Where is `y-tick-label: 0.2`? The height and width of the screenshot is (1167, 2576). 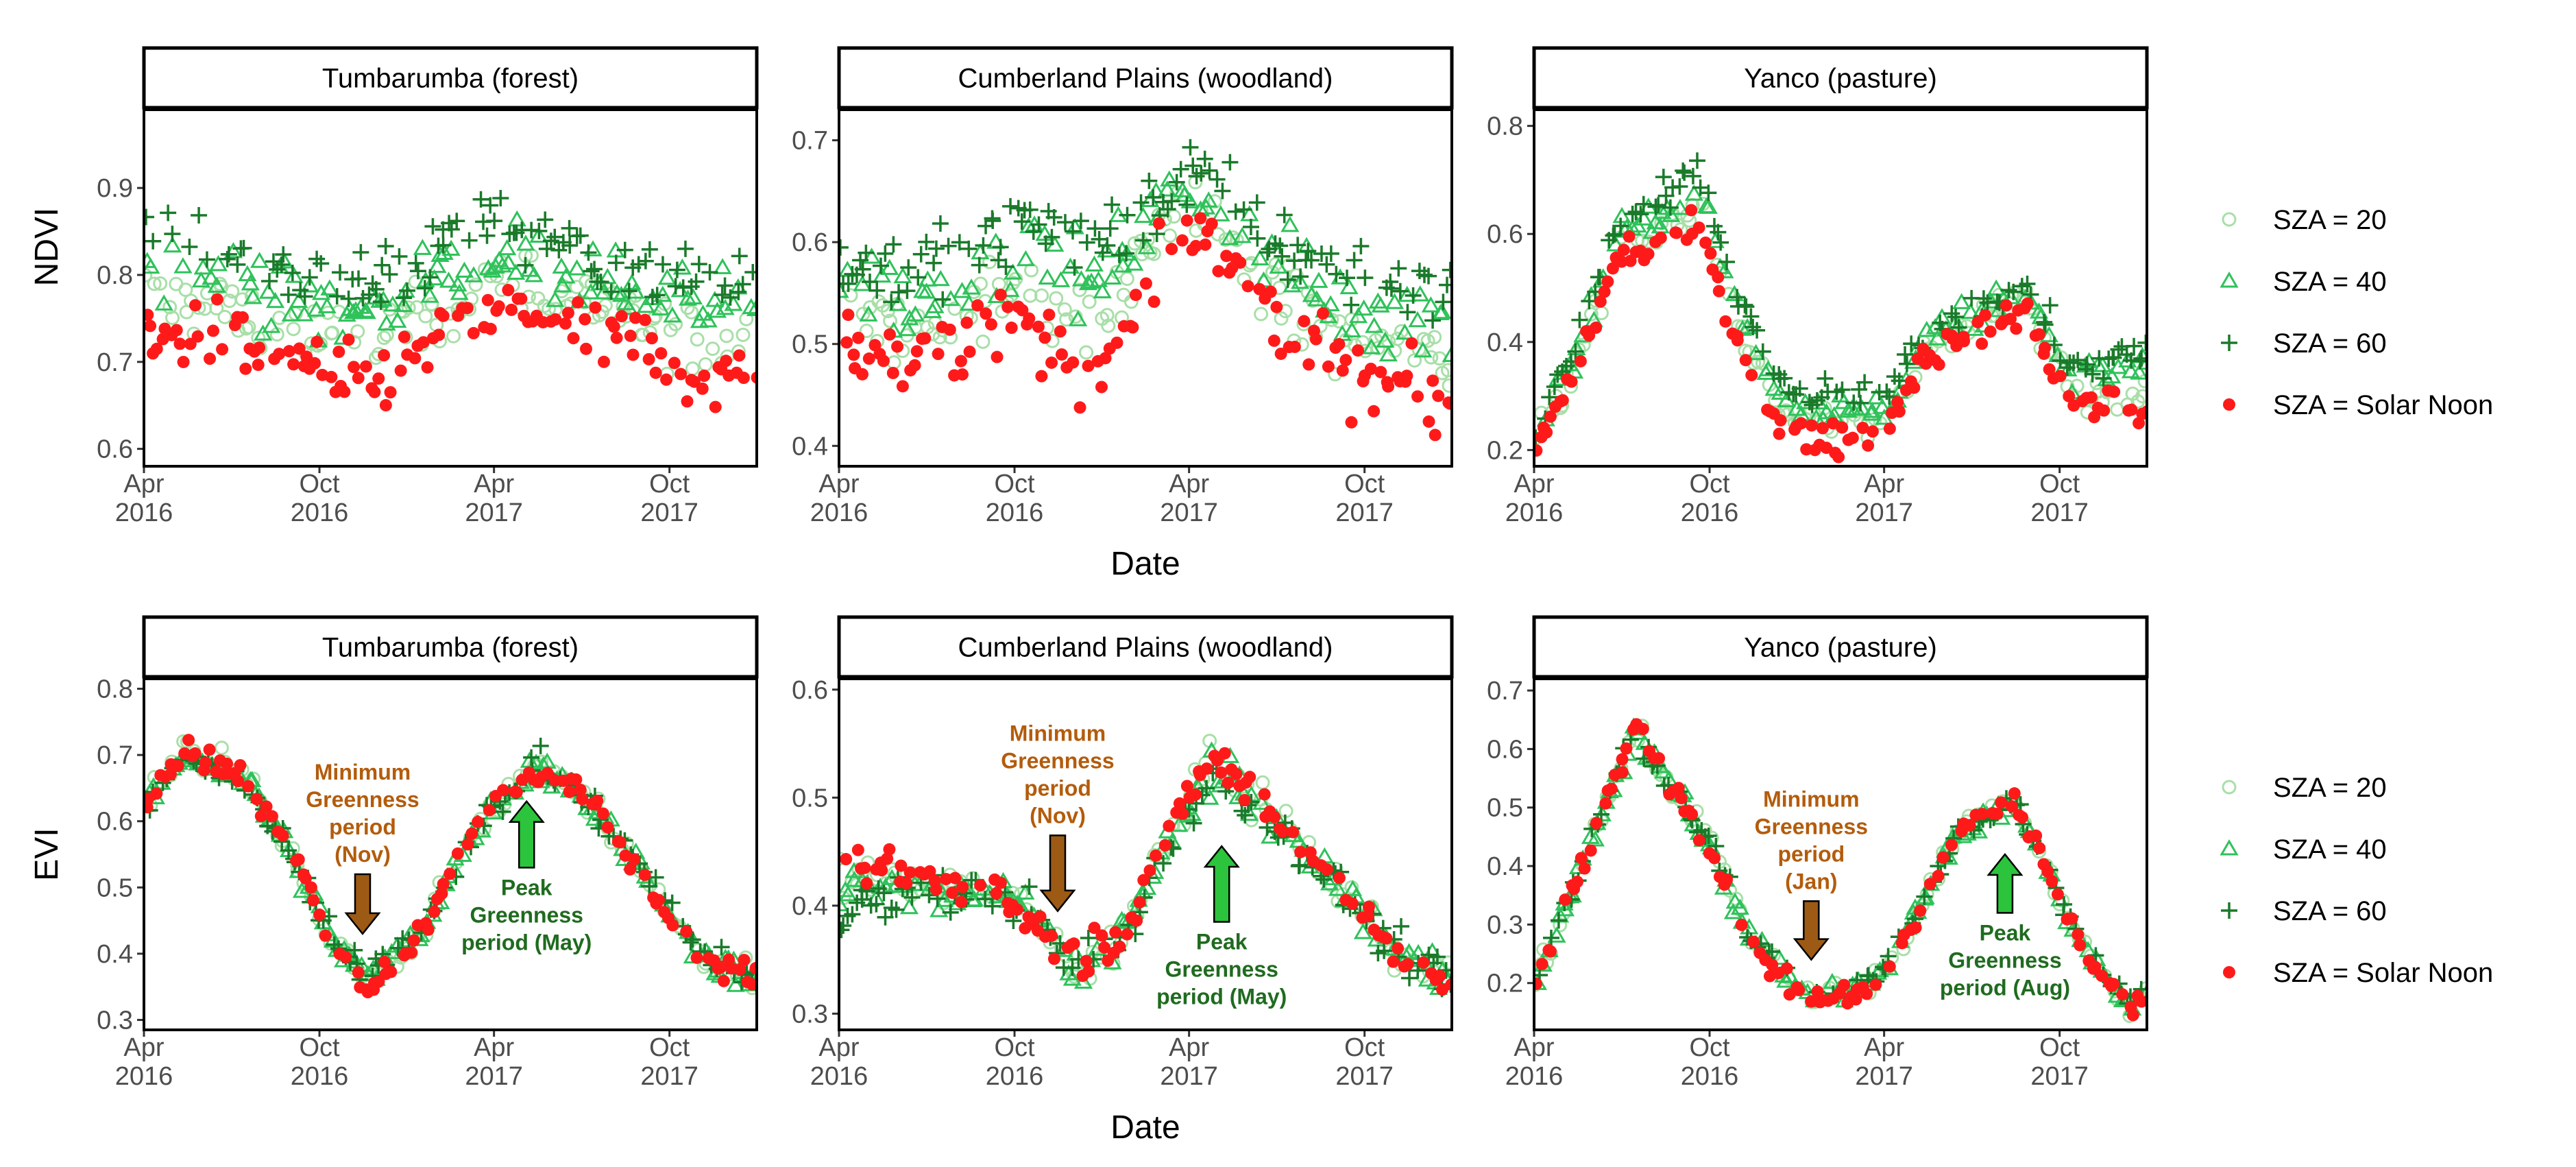
y-tick-label: 0.2 is located at coordinates (1505, 450).